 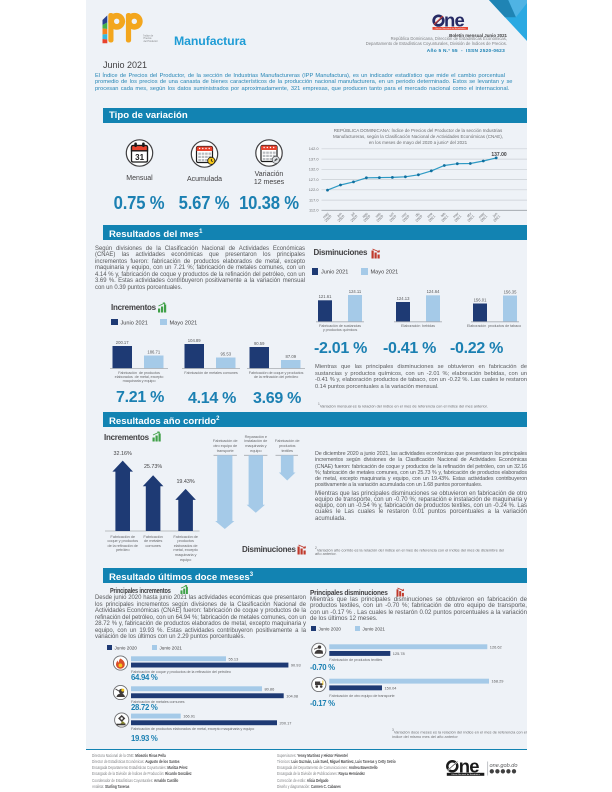 I want to click on svg-text: 156.01, so click(x=480, y=299).